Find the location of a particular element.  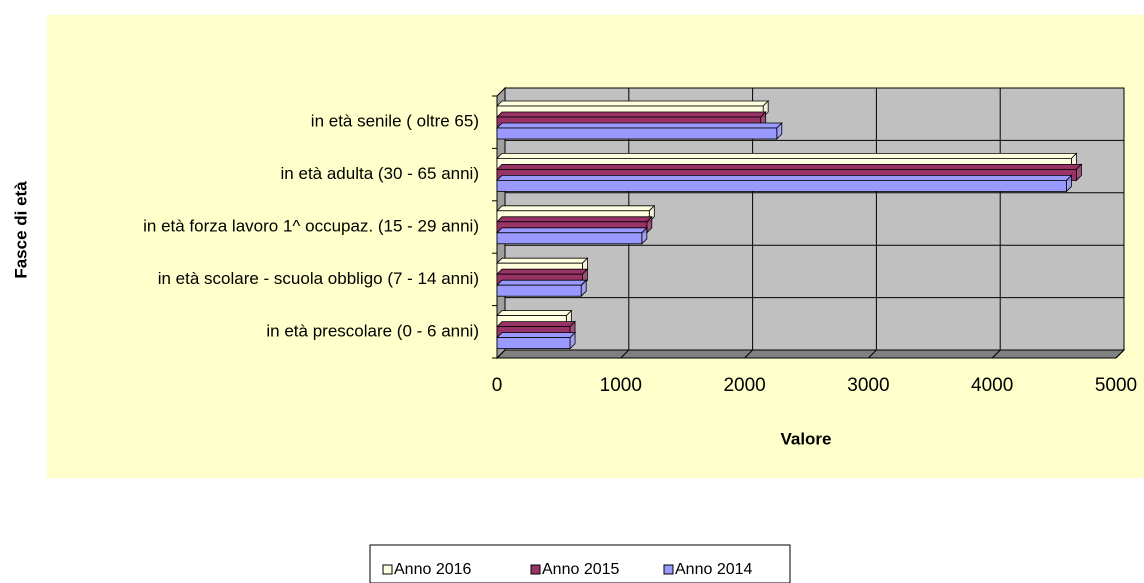

legend-label: Anno 2015 is located at coordinates (581, 569).